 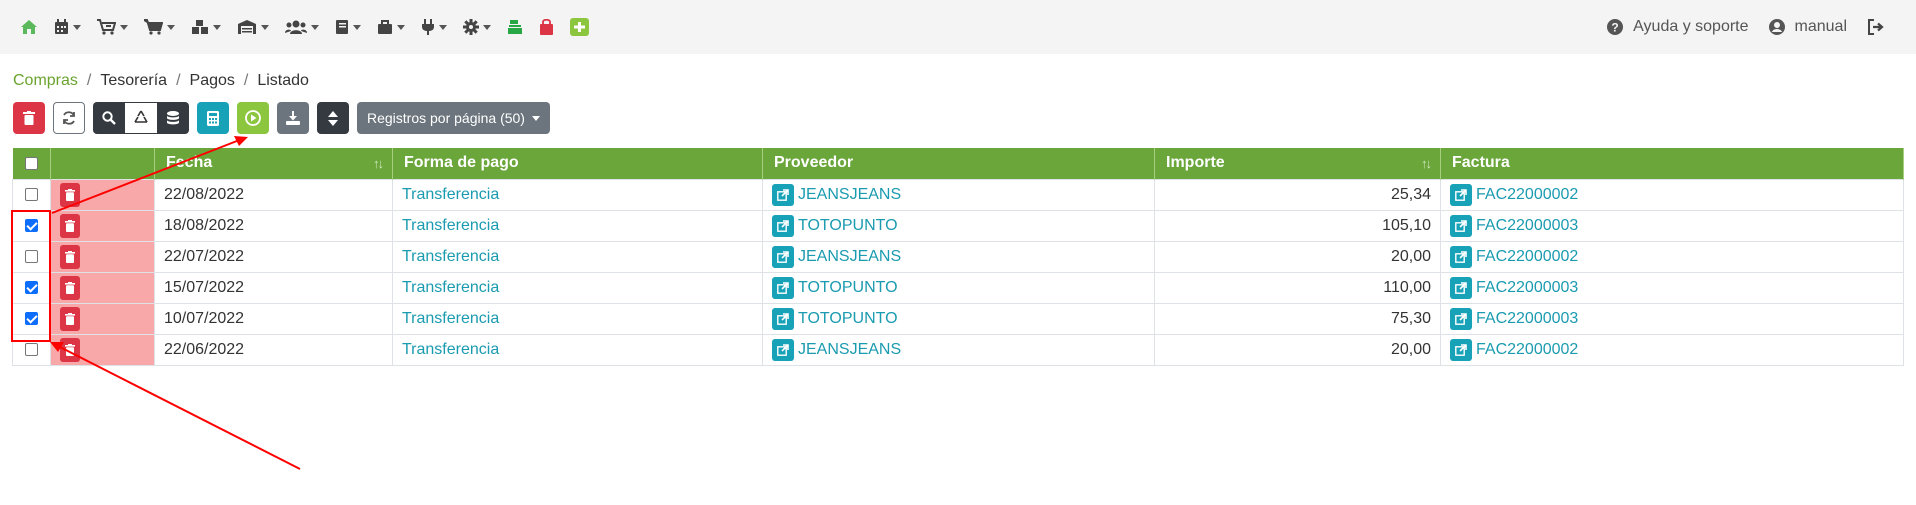 What do you see at coordinates (333, 118) in the screenshot?
I see `sort-button` at bounding box center [333, 118].